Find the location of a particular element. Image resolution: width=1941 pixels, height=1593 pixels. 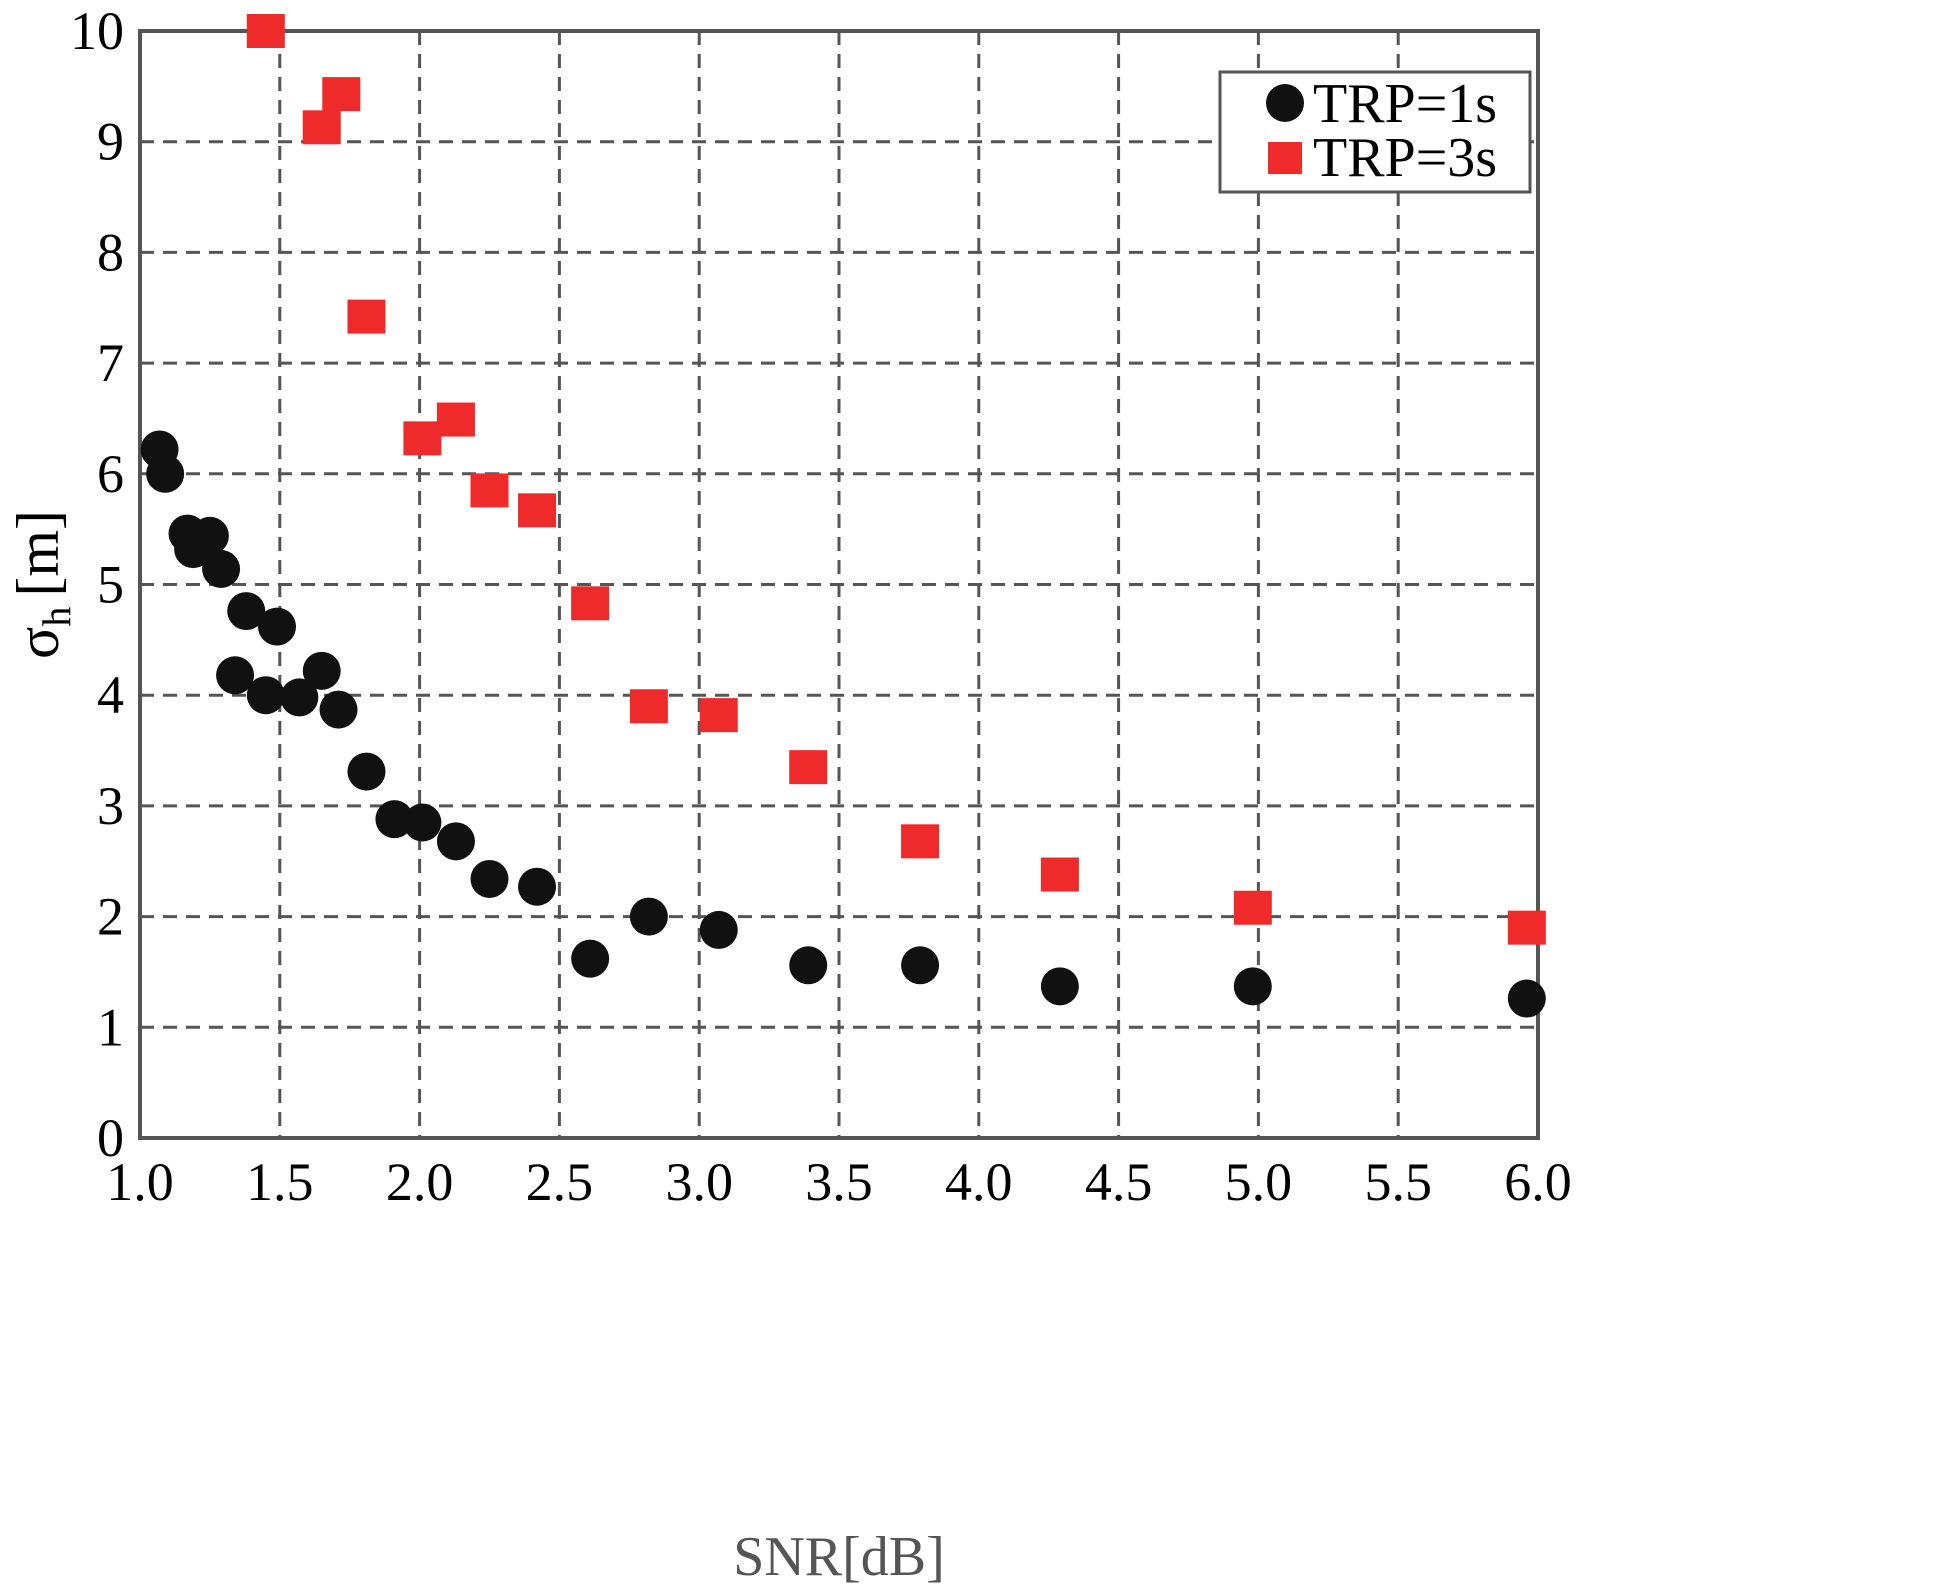

y-axis-title: σh [m] is located at coordinates (42, 584).